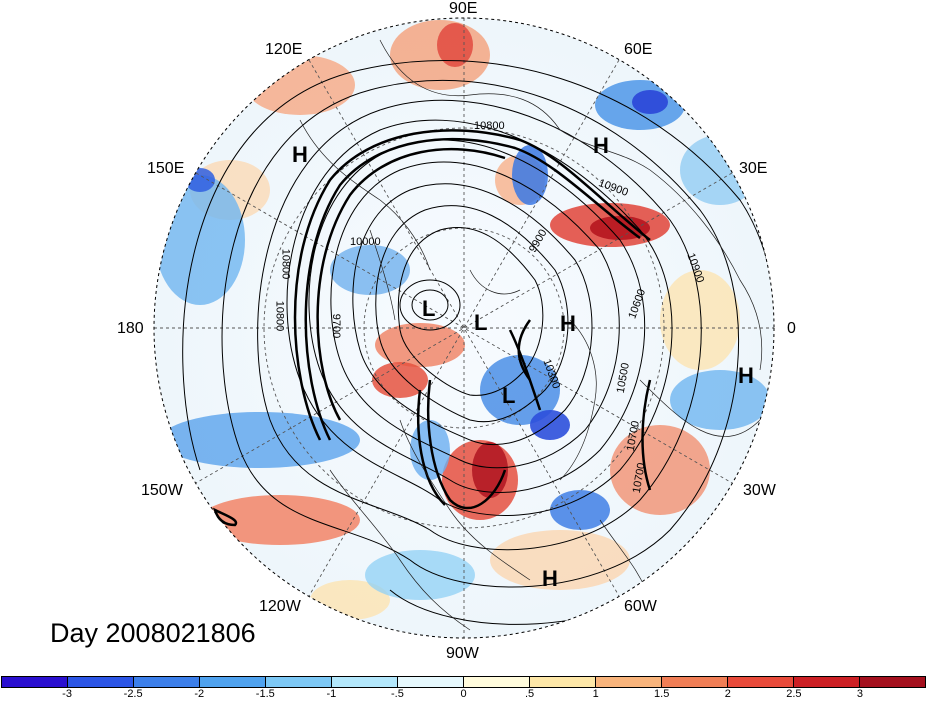 This screenshot has height=702, width=928. What do you see at coordinates (462, 653) in the screenshot?
I see `lon-label-90w: 90W` at bounding box center [462, 653].